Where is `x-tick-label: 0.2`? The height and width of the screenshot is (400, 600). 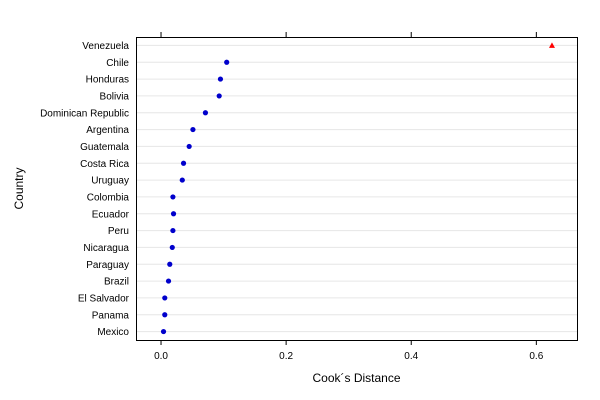 x-tick-label: 0.2 is located at coordinates (286, 356).